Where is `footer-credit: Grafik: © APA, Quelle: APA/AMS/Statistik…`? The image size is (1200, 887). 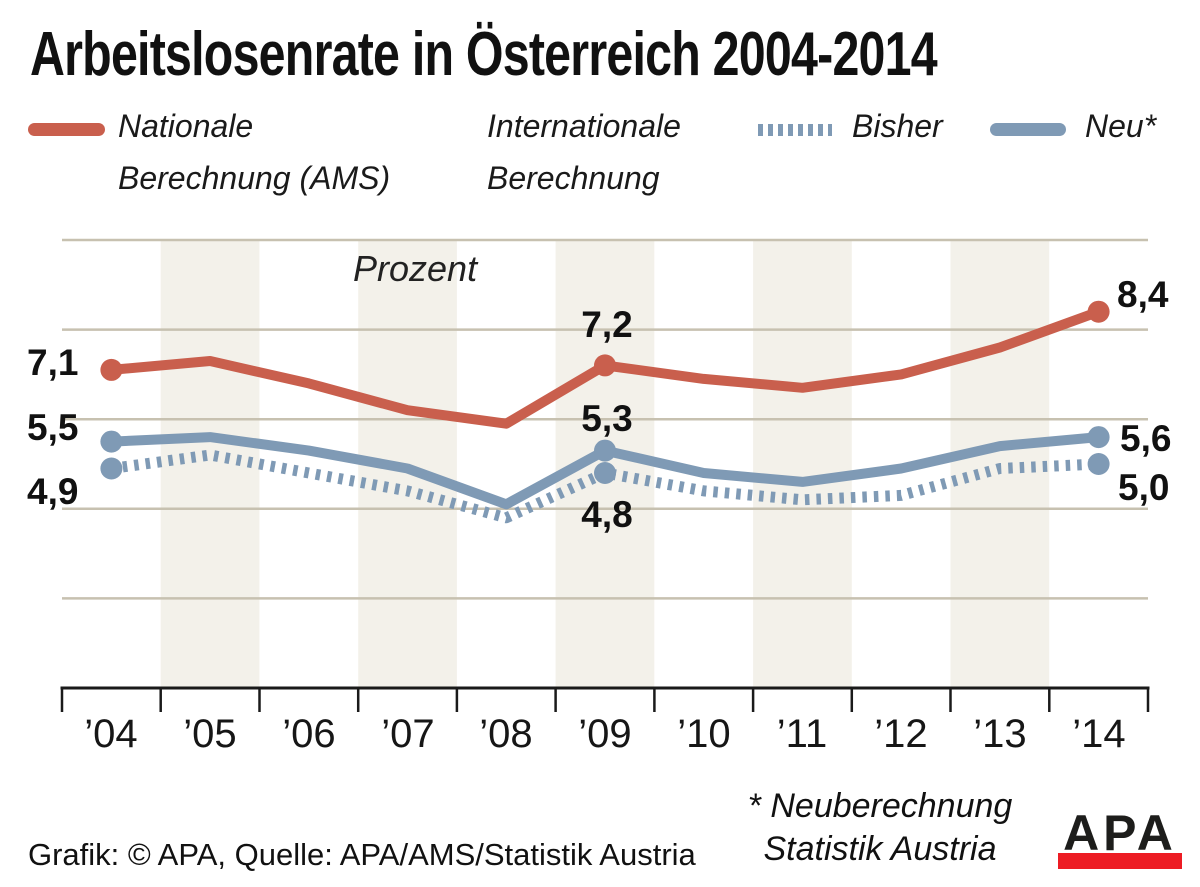
footer-credit: Grafik: © APA, Quelle: APA/AMS/Statistik… is located at coordinates (362, 854).